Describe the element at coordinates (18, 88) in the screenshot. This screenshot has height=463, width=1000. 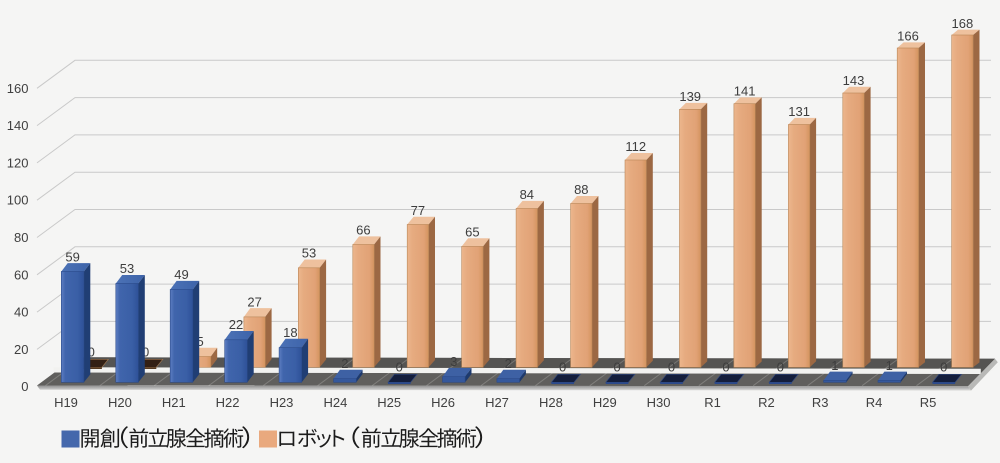
I see `svg-text: 160` at that location.